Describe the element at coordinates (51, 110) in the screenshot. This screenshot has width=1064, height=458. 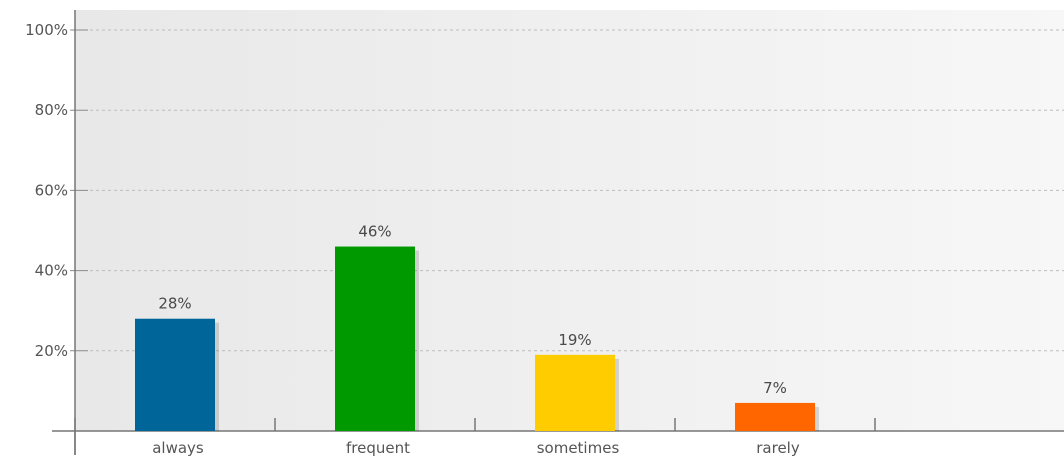
I see `y-tick-label: 80%` at that location.